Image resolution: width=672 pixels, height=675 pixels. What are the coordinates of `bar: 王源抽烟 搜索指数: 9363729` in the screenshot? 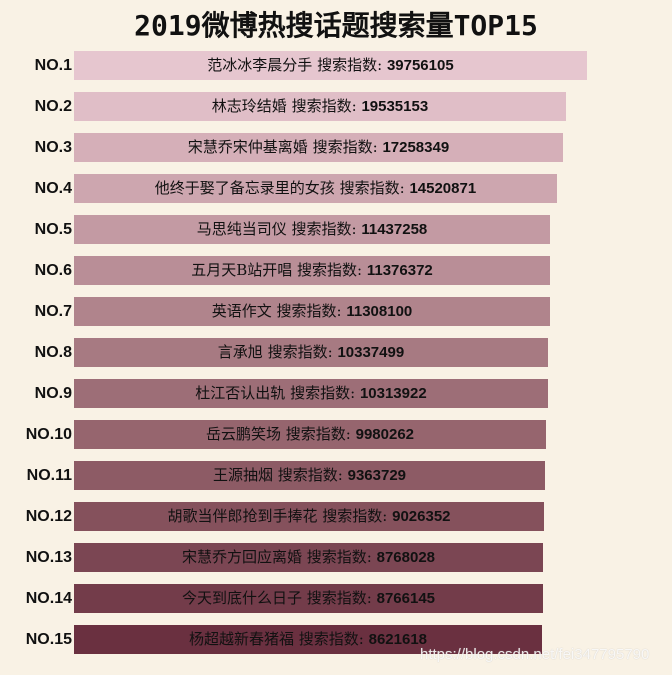 It's located at (309, 475).